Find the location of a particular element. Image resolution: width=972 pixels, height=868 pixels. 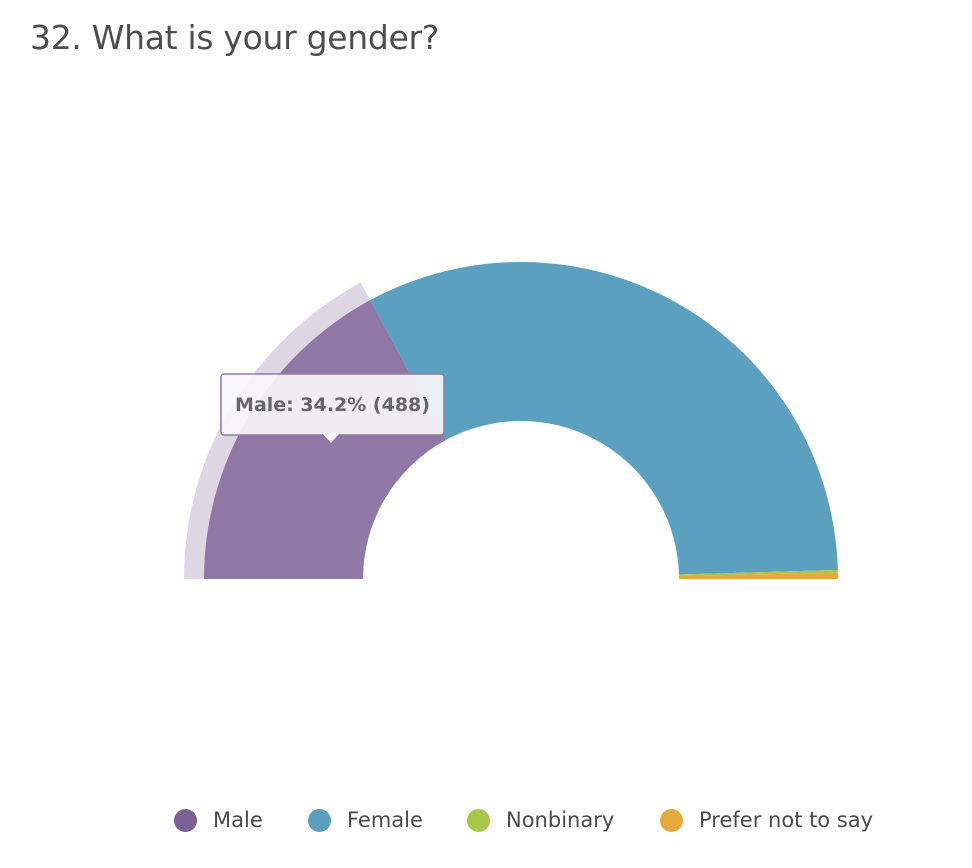

tooltip: Male: 34.2% (488) is located at coordinates (332, 409).